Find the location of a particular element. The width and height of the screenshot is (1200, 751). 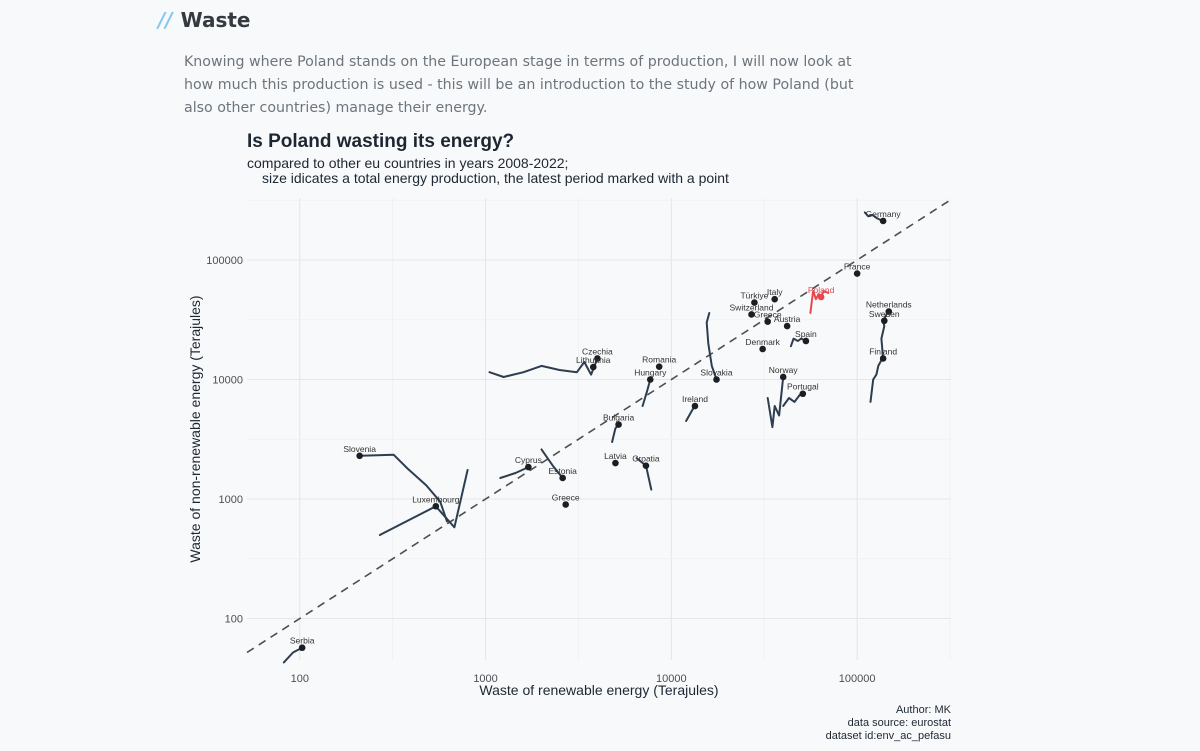

point-ireland is located at coordinates (695, 406).